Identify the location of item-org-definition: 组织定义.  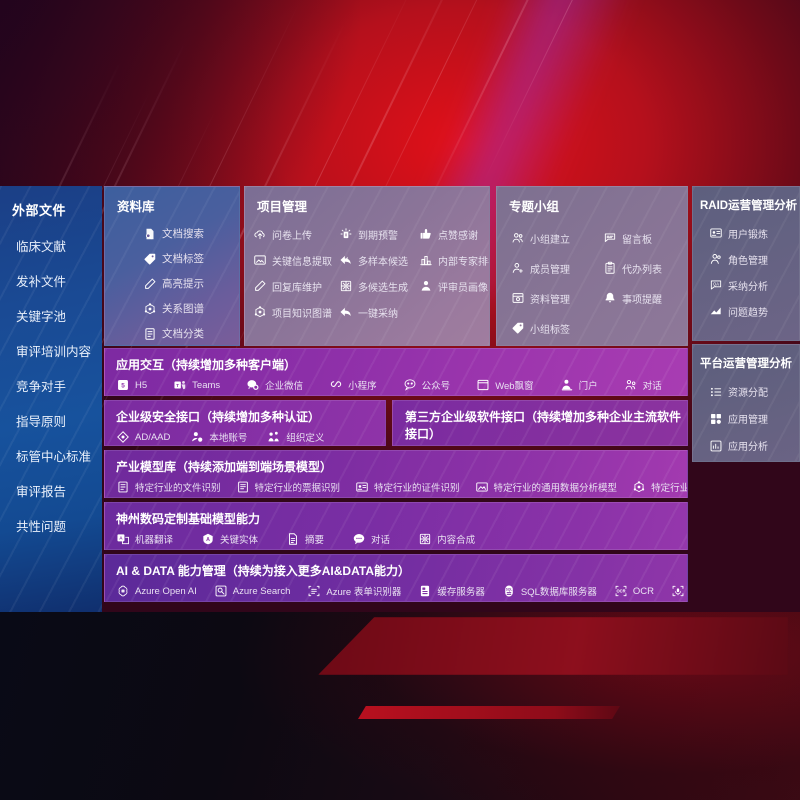
(295, 437).